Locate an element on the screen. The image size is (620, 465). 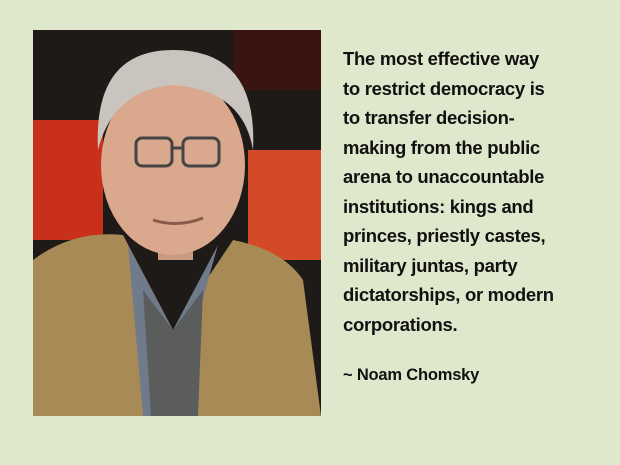
quote-line: making from the public is located at coordinates (441, 147).